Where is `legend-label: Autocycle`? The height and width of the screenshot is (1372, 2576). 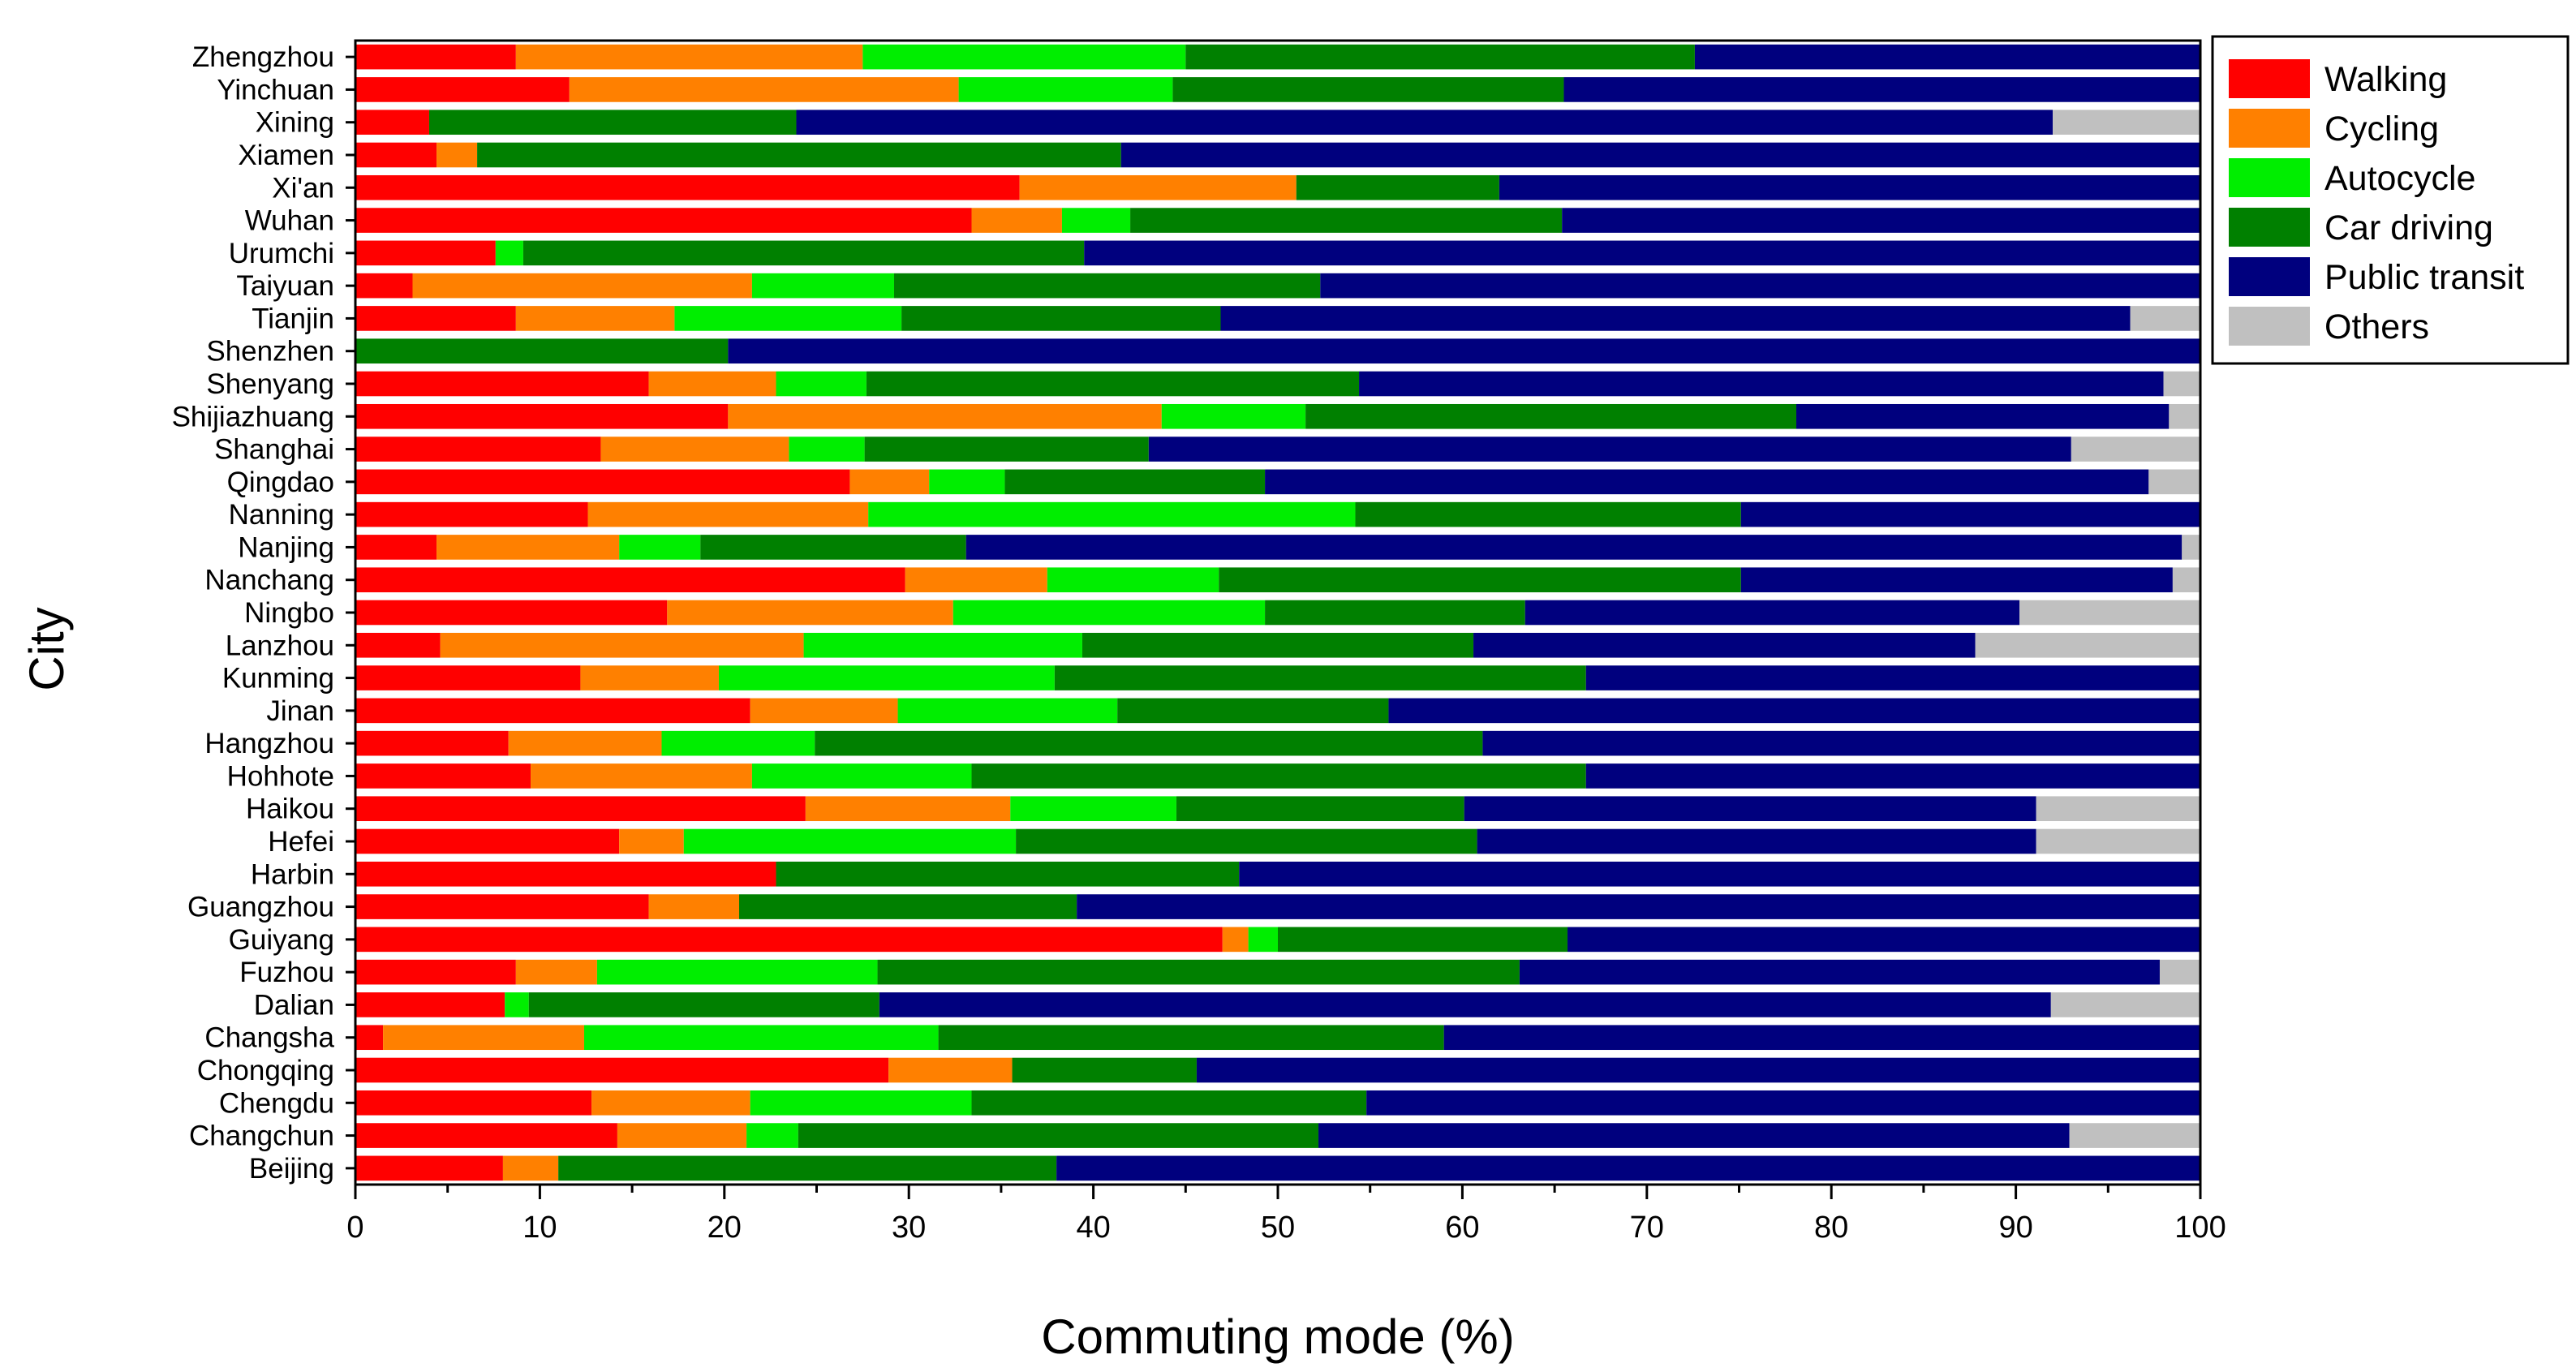
legend-label: Autocycle is located at coordinates (2399, 178).